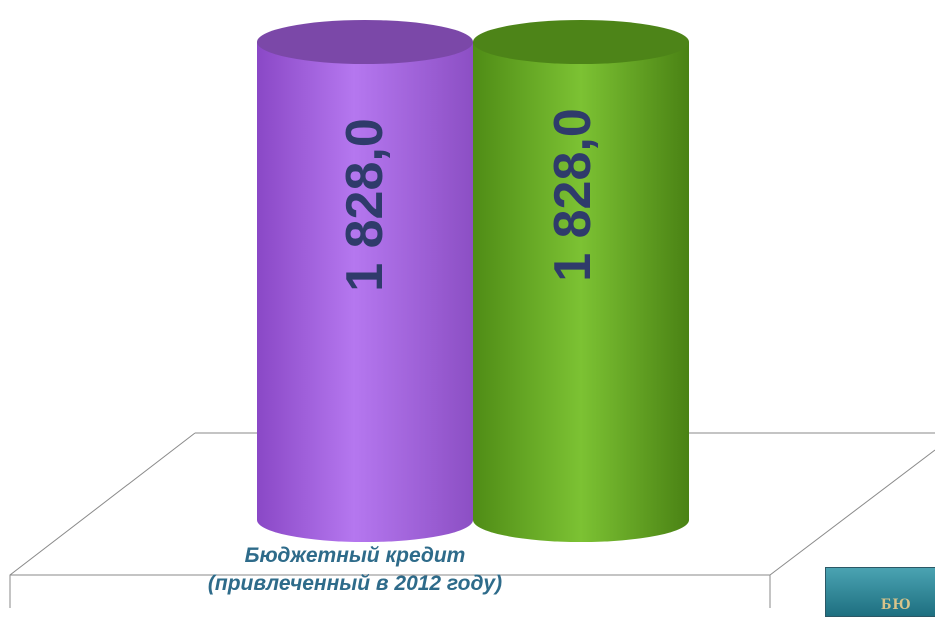 The image size is (935, 617). Describe the element at coordinates (355, 555) in the screenshot. I see `category-label-line-1: Бюджетный кредит` at that location.